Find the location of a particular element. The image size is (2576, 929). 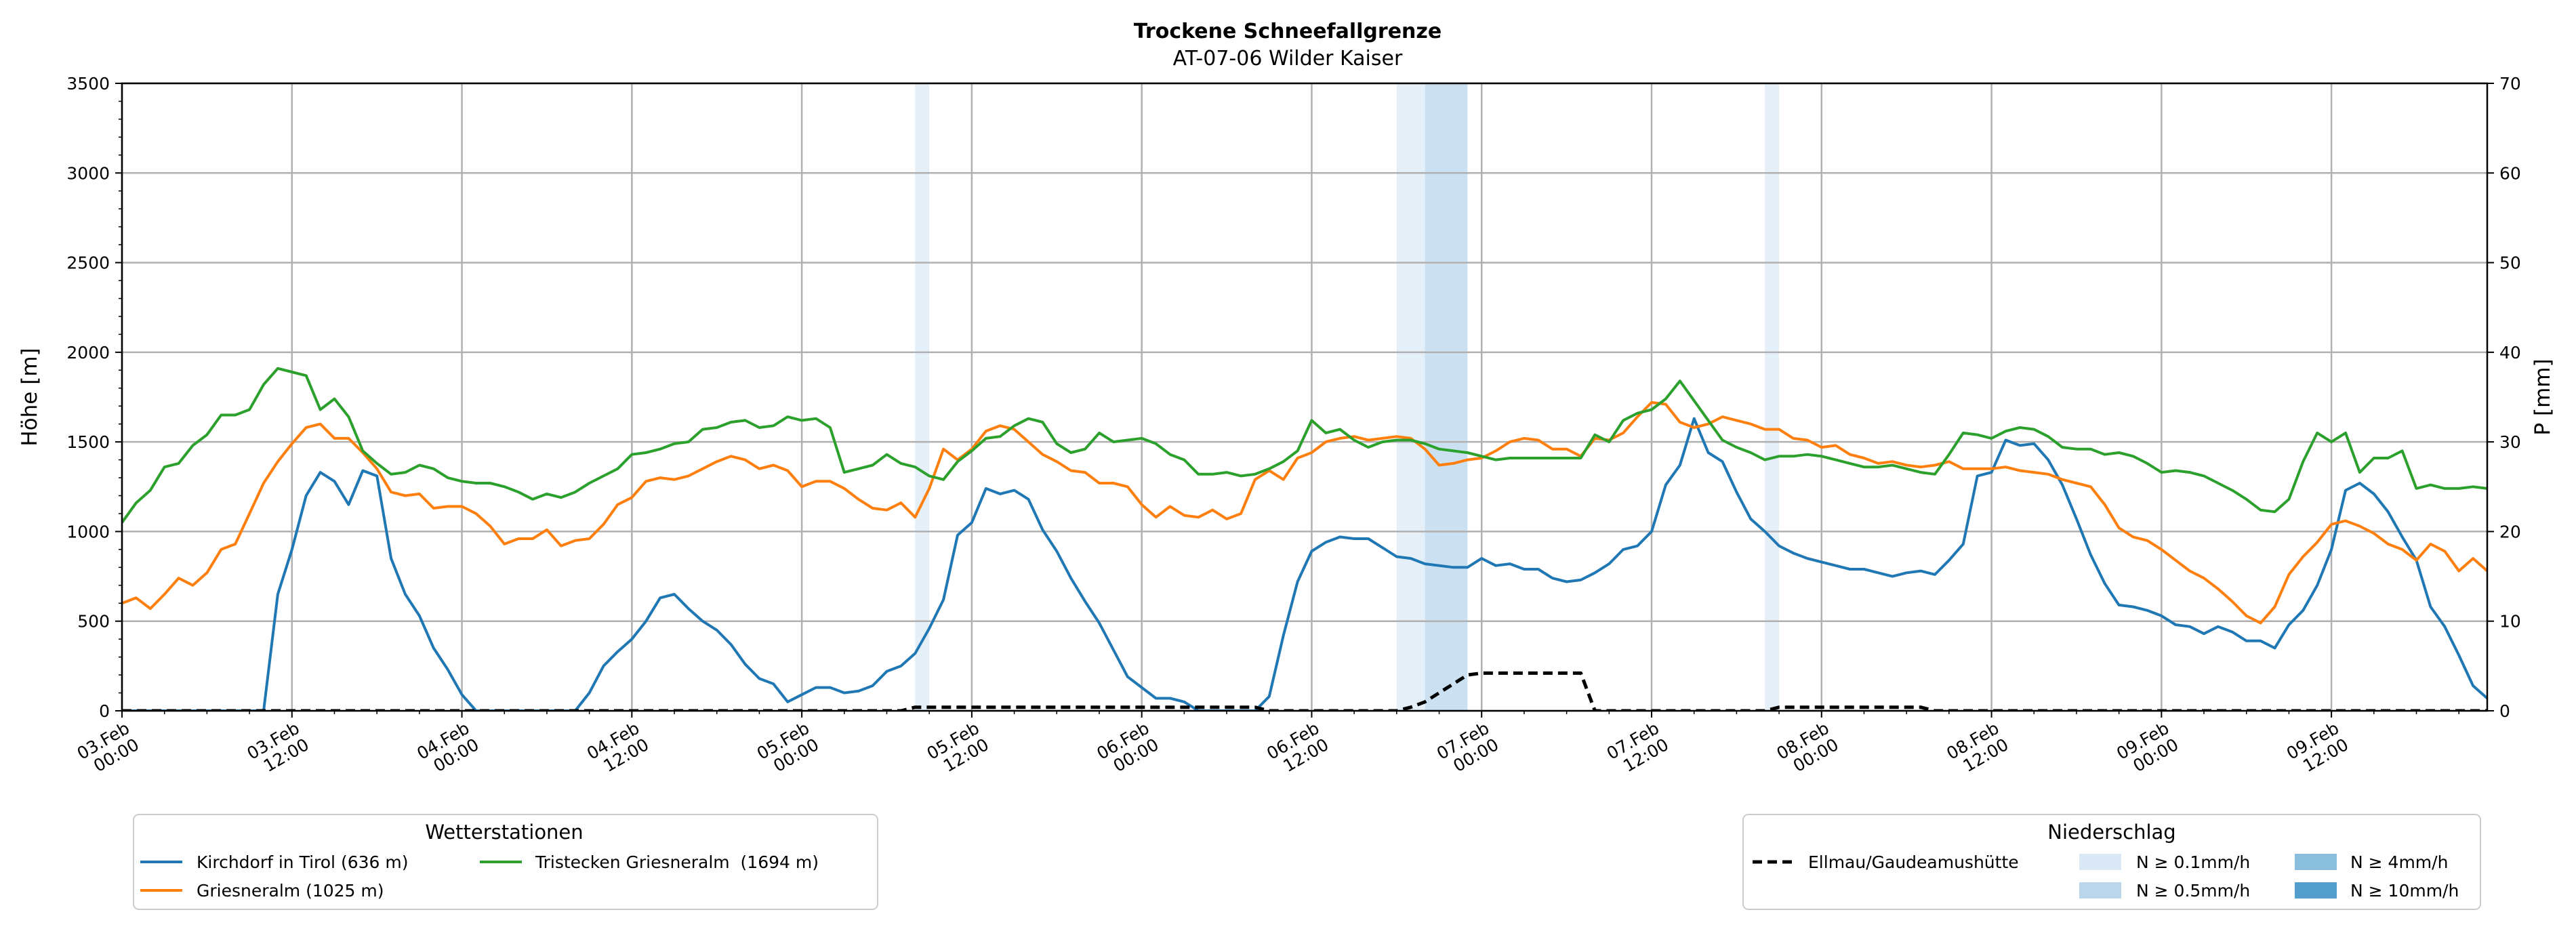

legend-swatch-n01 is located at coordinates (2100, 862).